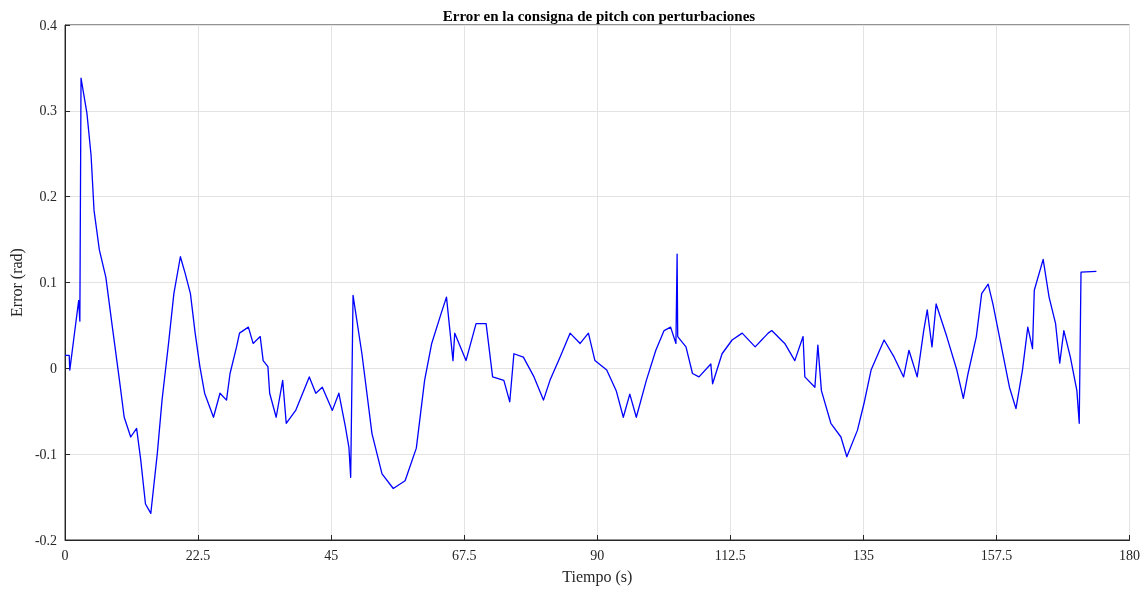 The height and width of the screenshot is (589, 1143). What do you see at coordinates (48, 25) in the screenshot?
I see `y-tick-label: 0.4` at bounding box center [48, 25].